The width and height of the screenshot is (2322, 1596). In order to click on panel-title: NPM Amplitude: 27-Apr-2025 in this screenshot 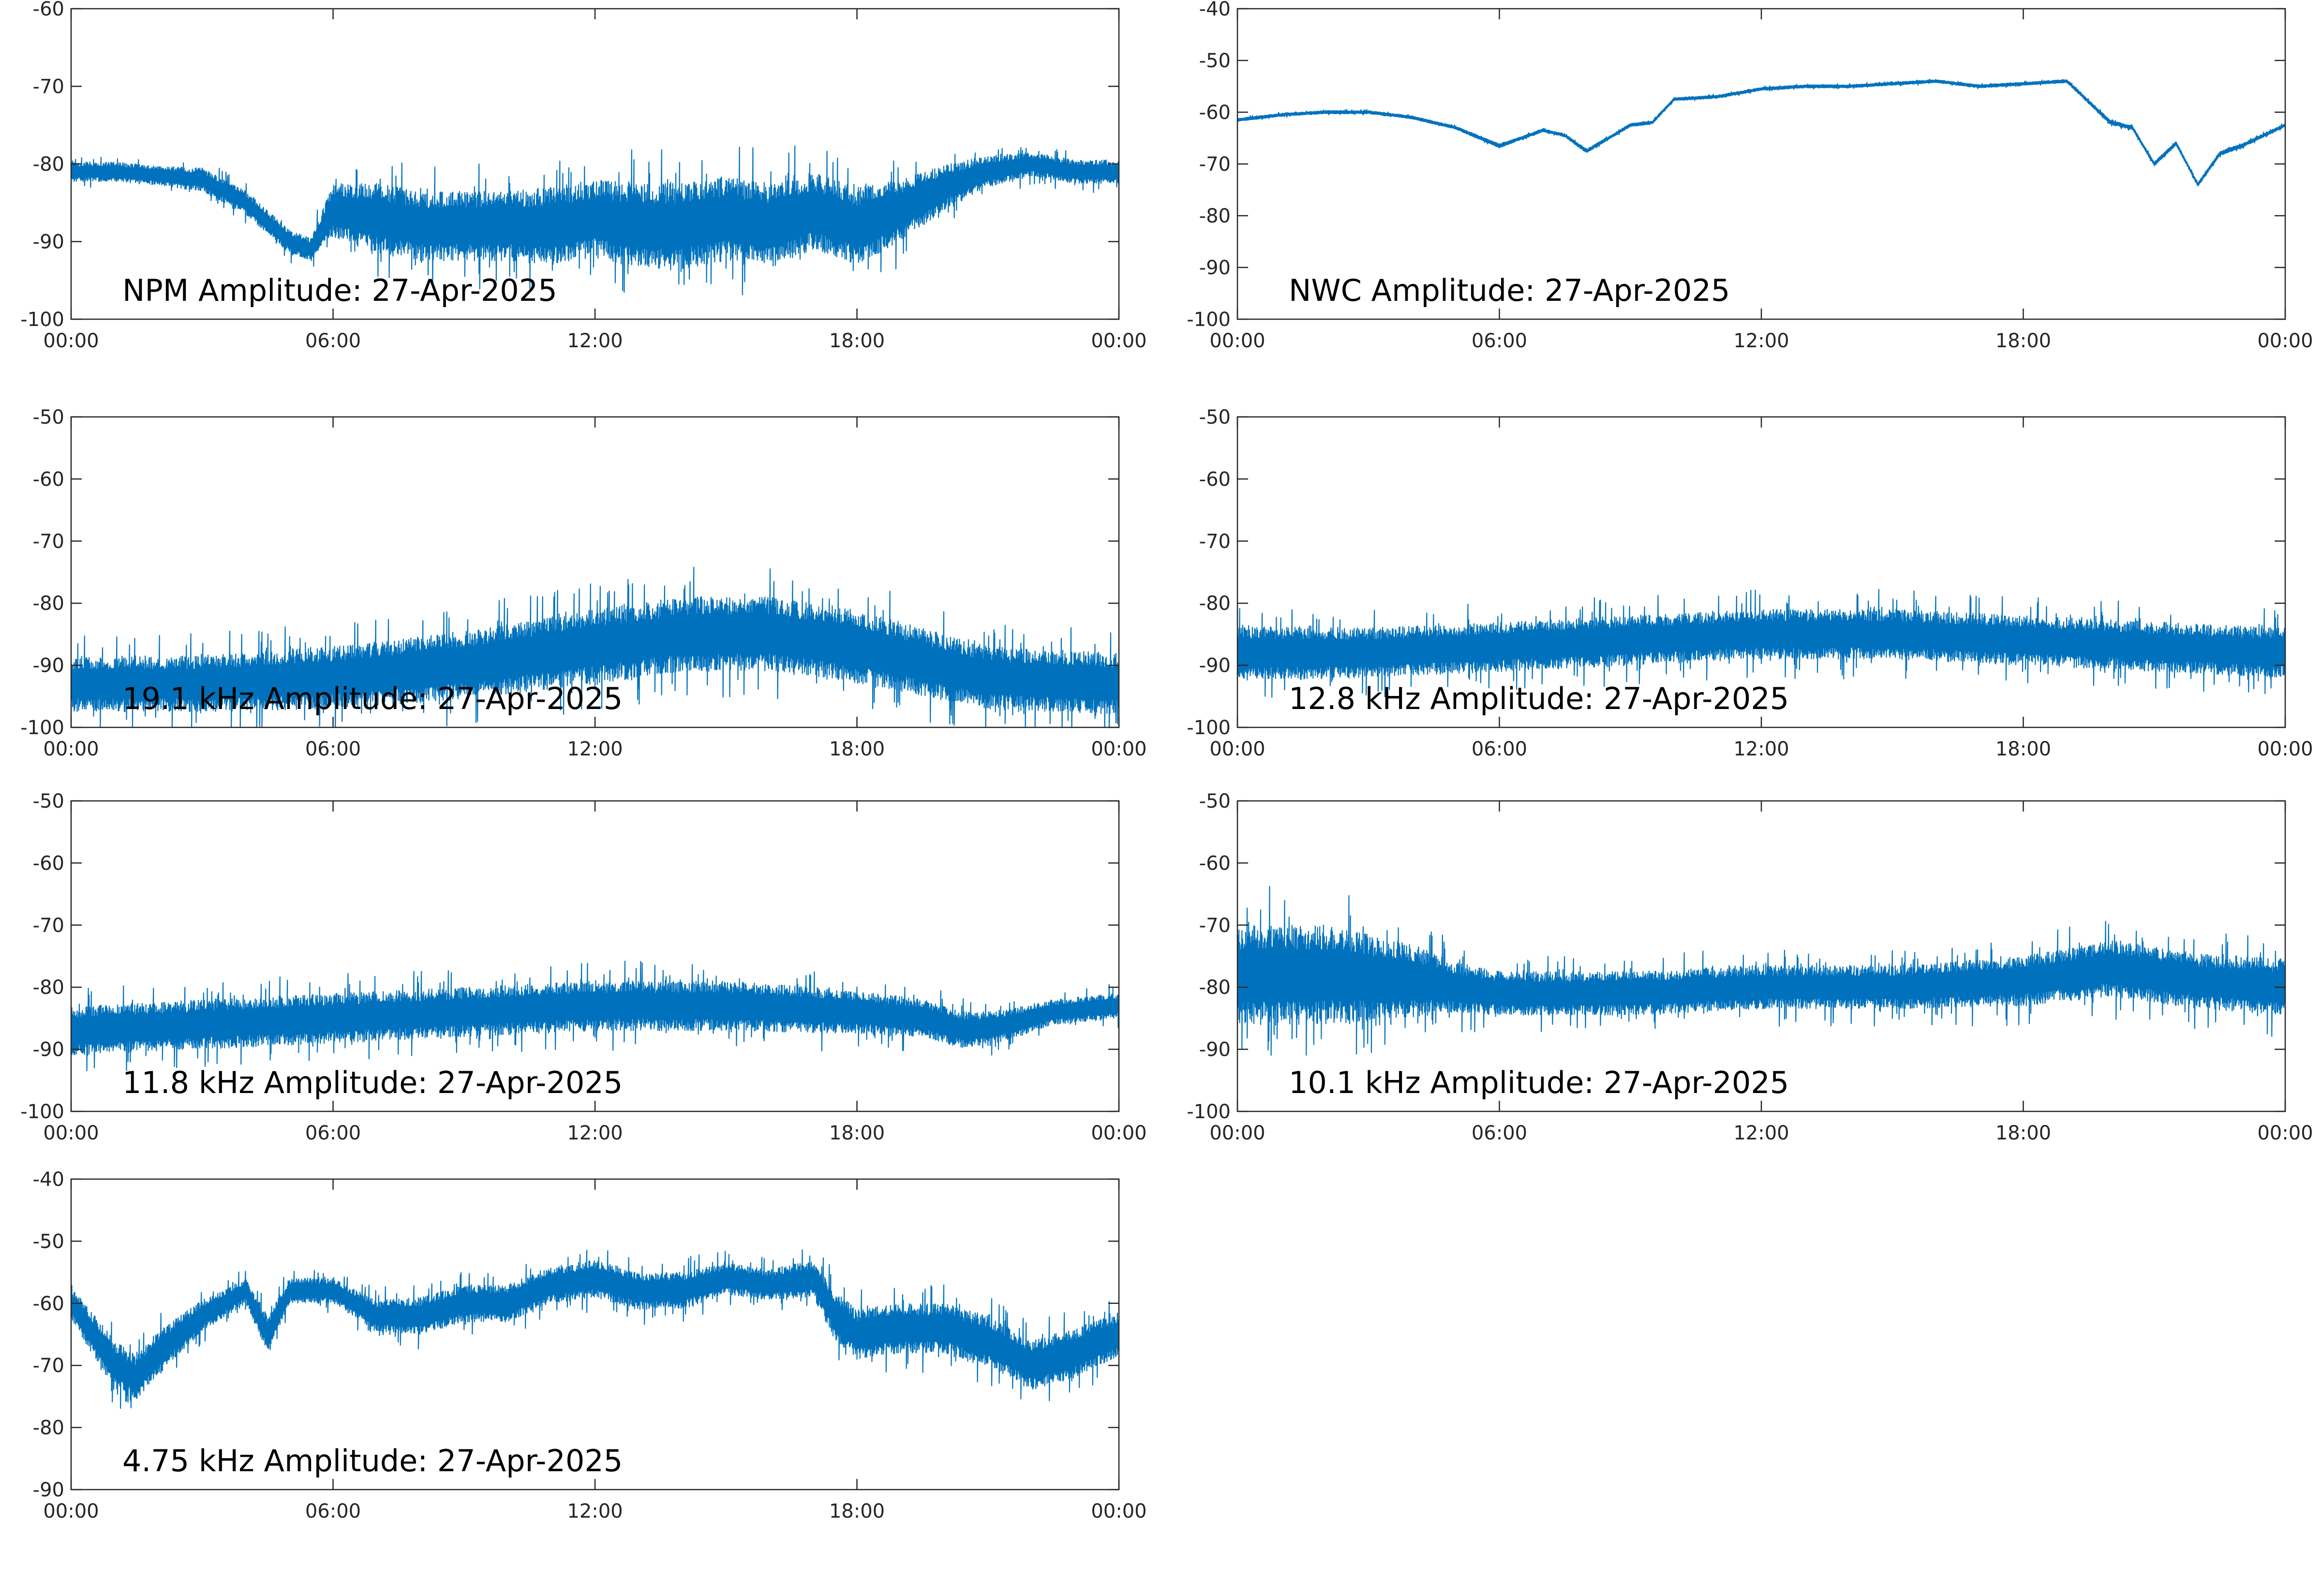, I will do `click(339, 290)`.